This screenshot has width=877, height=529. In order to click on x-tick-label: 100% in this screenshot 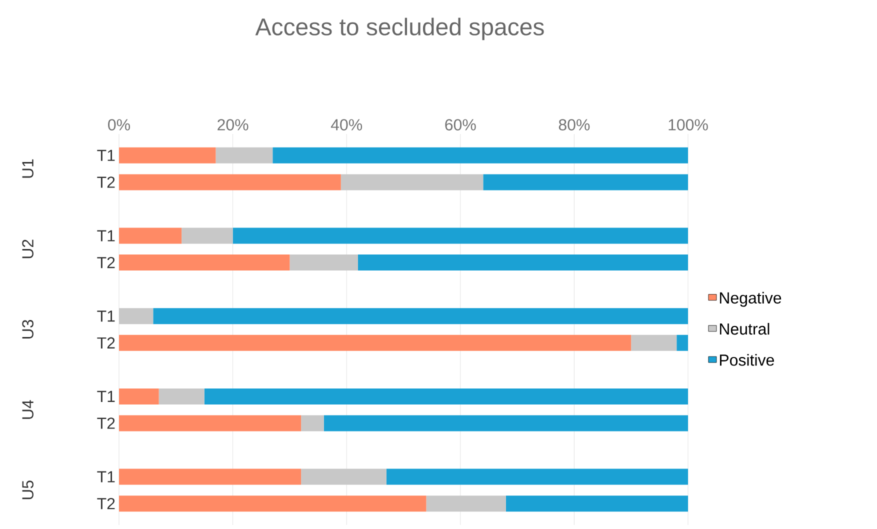, I will do `click(688, 124)`.